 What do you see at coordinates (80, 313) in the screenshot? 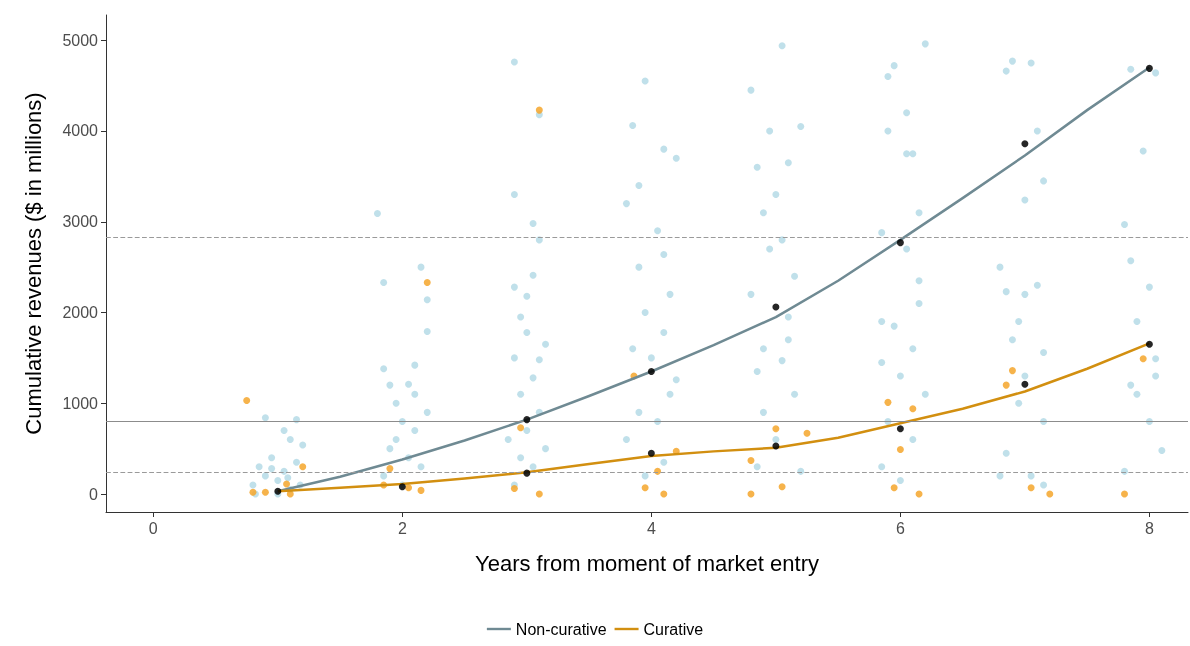
I see `y-tick-label: 2000` at bounding box center [80, 313].